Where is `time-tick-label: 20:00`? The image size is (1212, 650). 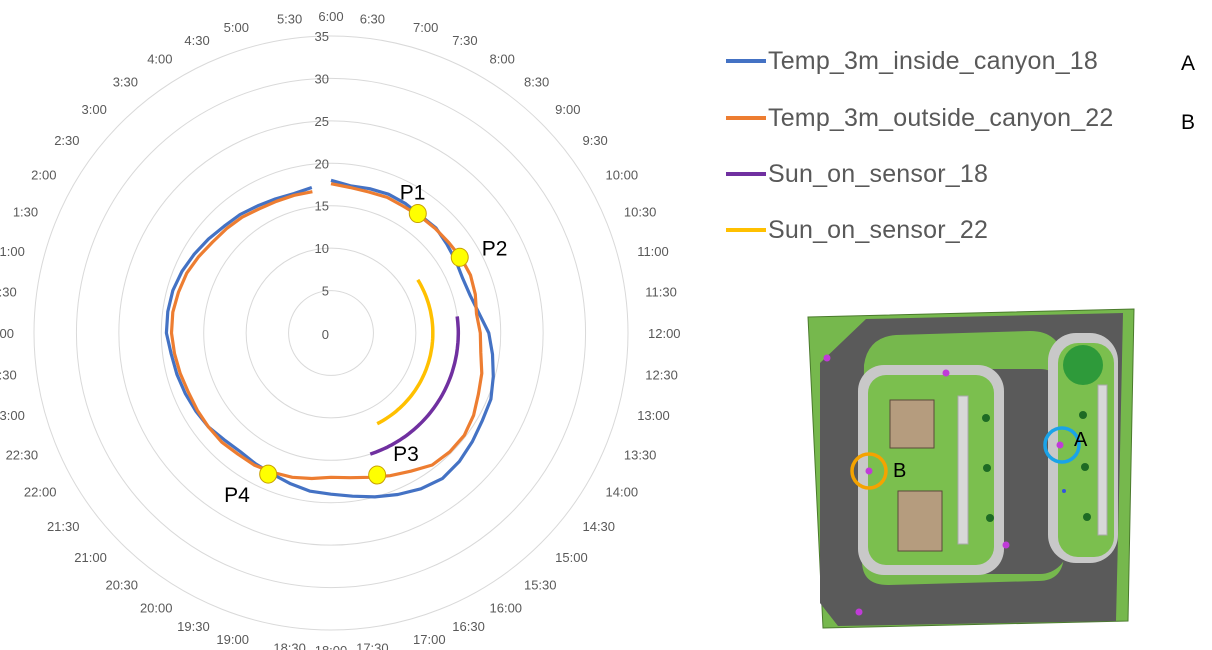
time-tick-label: 20:00 is located at coordinates (156, 608).